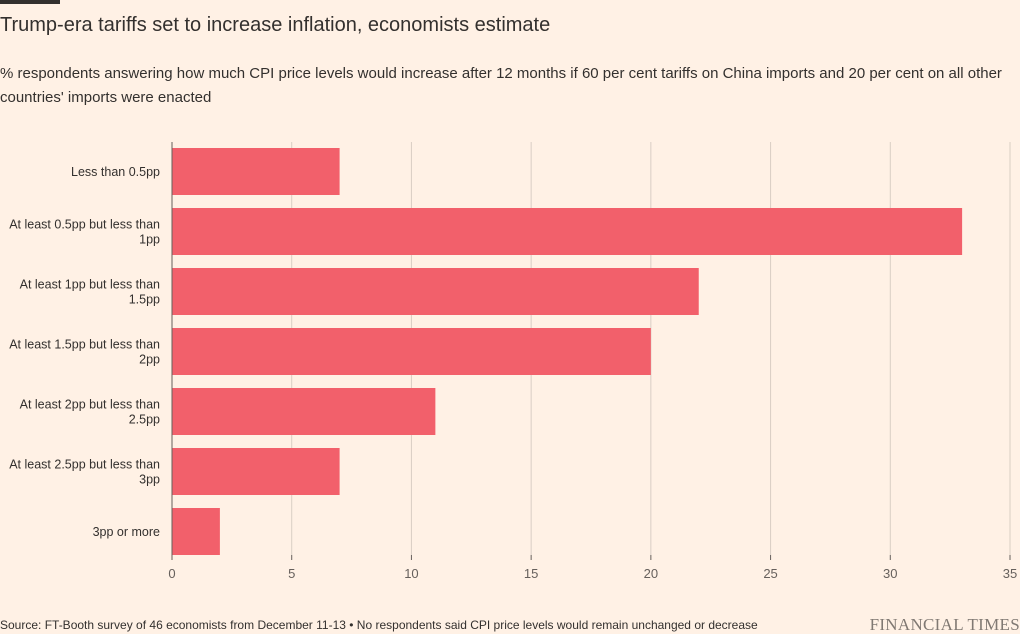 Image resolution: width=1020 pixels, height=634 pixels. What do you see at coordinates (126, 532) in the screenshot?
I see `category-label: 3pp or more` at bounding box center [126, 532].